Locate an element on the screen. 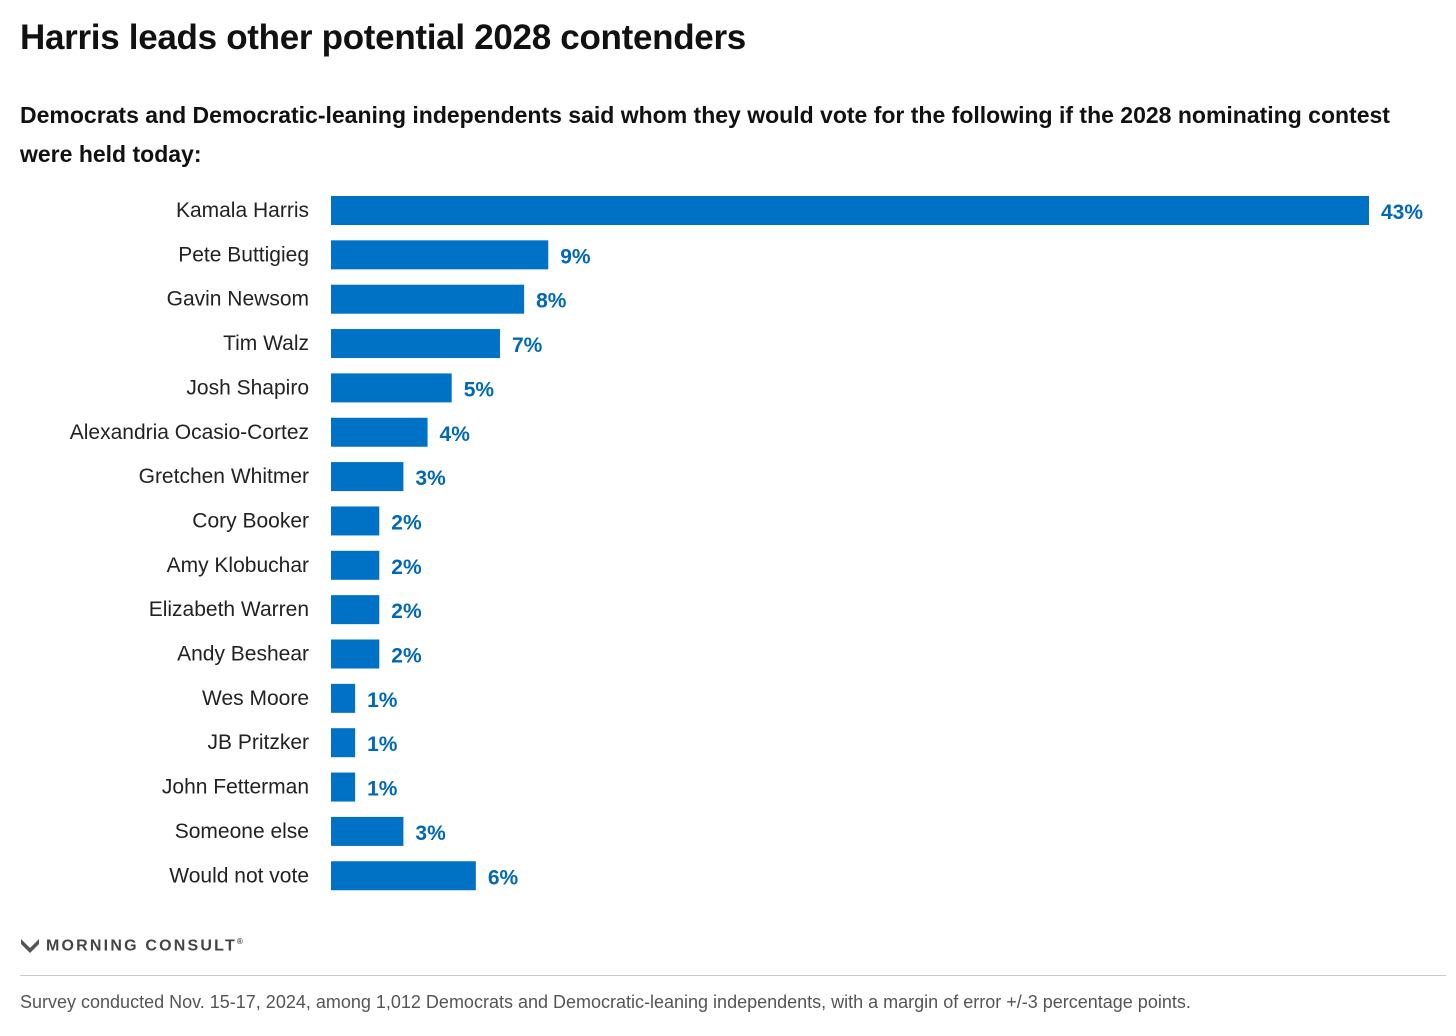 The width and height of the screenshot is (1456, 1036). category-label: Amy Klobuchar is located at coordinates (238, 565).